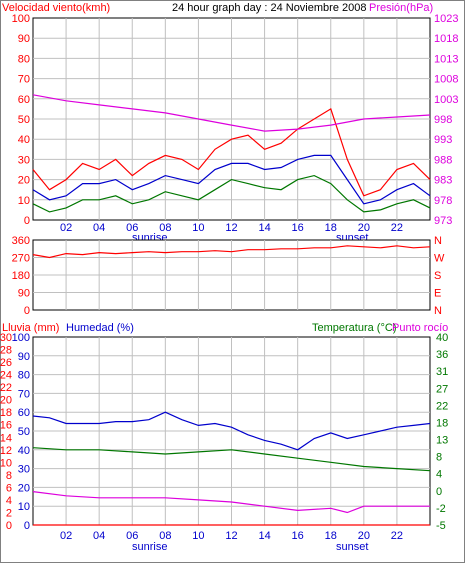 The width and height of the screenshot is (465, 563). Describe the element at coordinates (231, 459) in the screenshot. I see `temperature-line` at that location.